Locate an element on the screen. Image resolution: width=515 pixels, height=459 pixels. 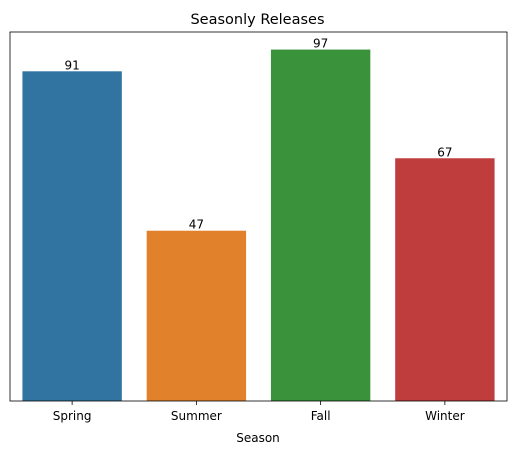
data-label-spring: 91 is located at coordinates (71, 65).